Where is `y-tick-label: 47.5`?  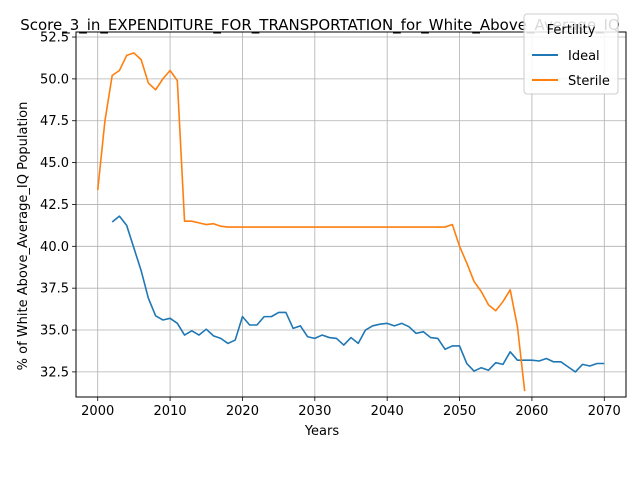
y-tick-label: 47.5 is located at coordinates (54, 121).